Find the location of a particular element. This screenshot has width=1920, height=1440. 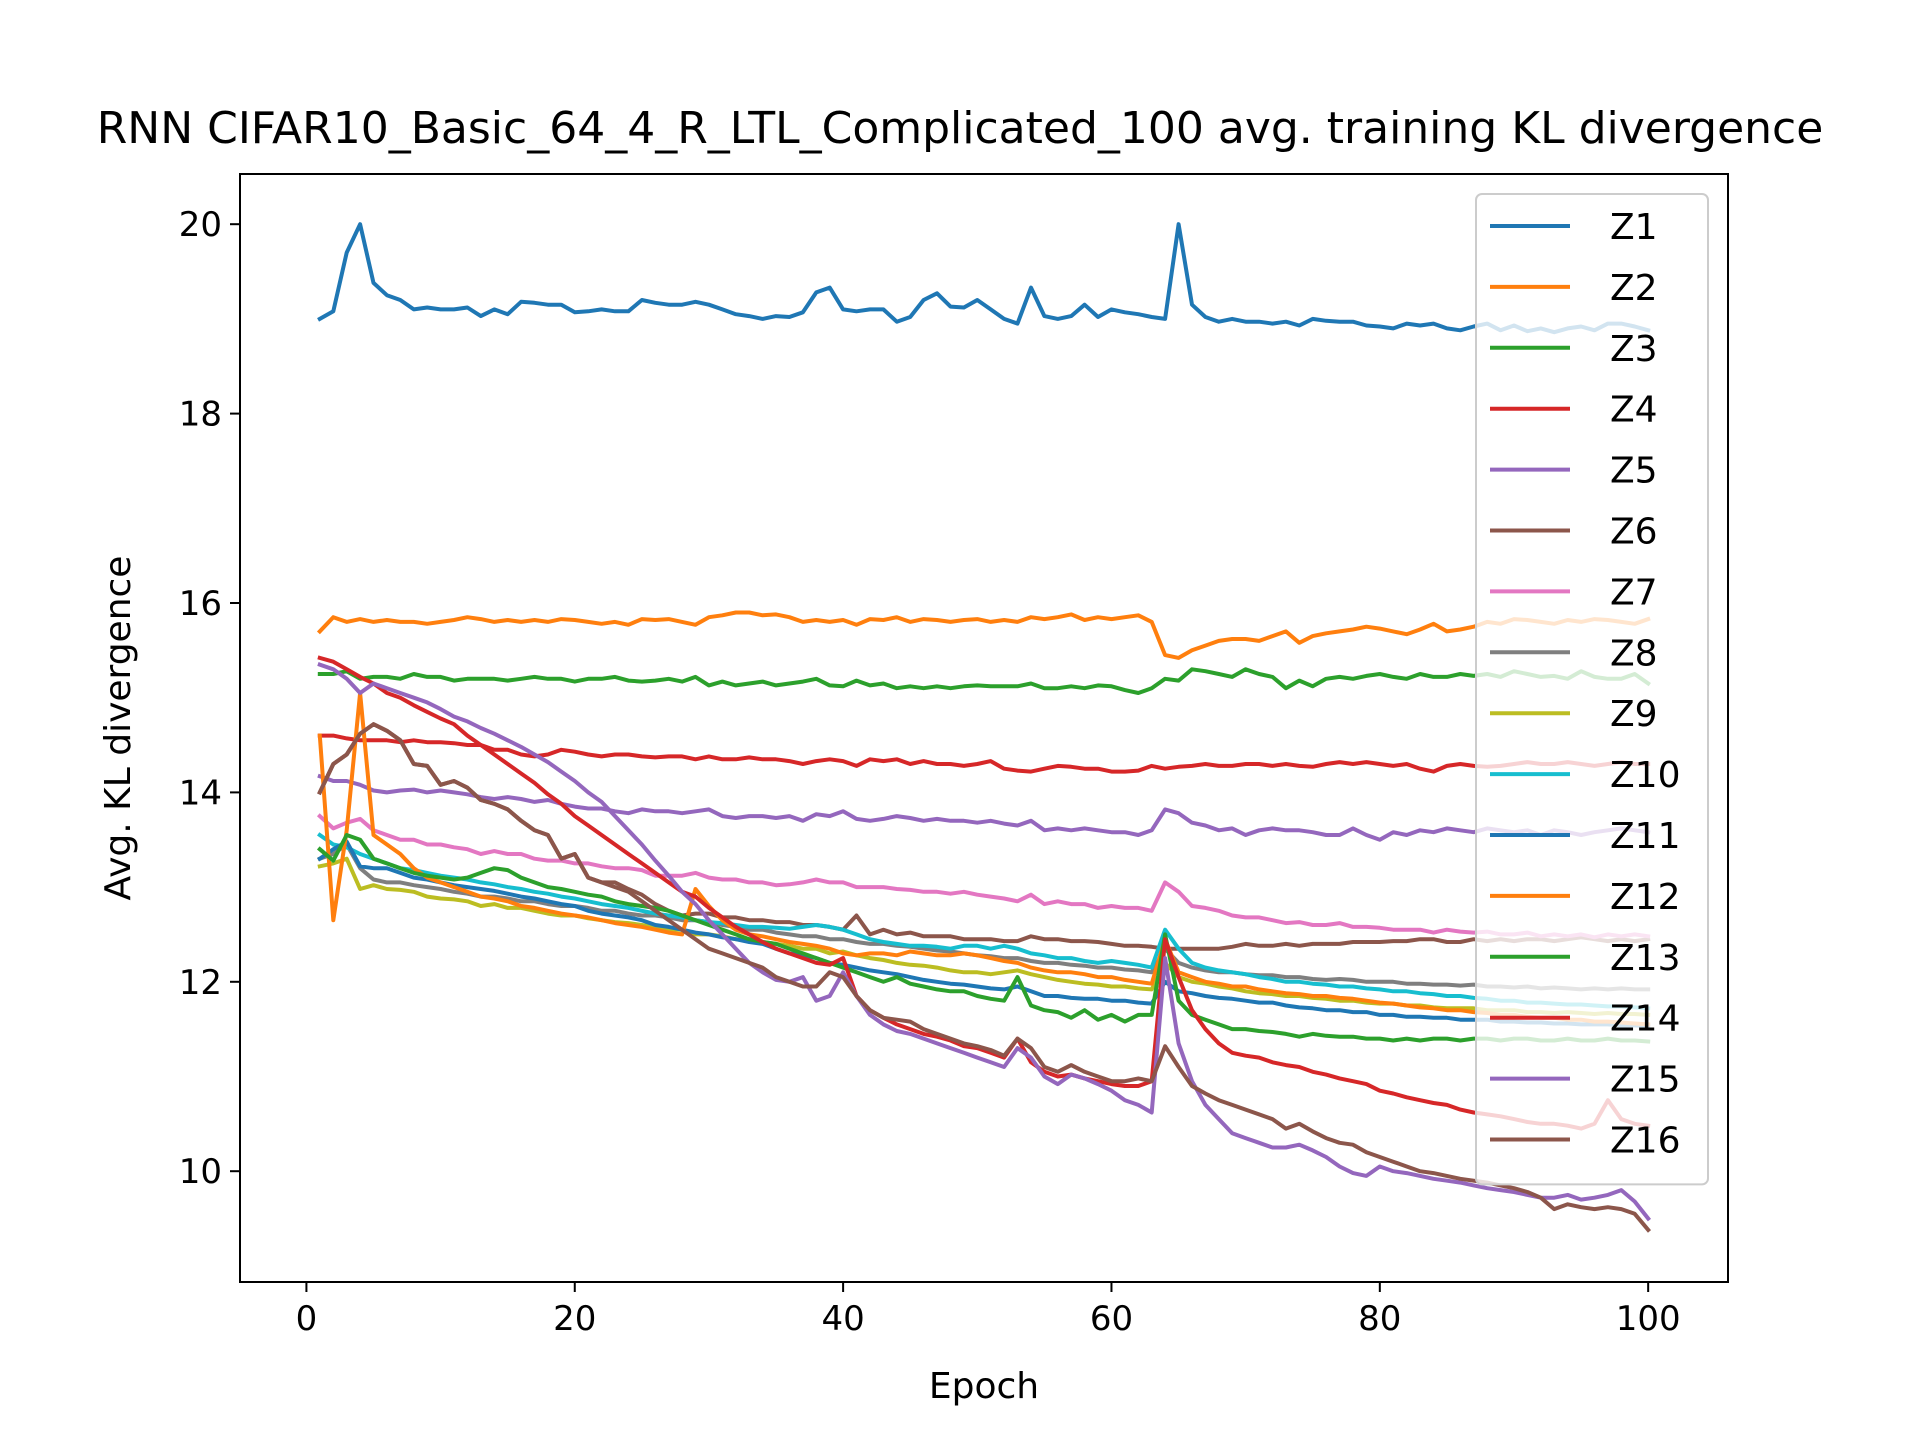

y-tick-label: 18 is located at coordinates (200, 415).